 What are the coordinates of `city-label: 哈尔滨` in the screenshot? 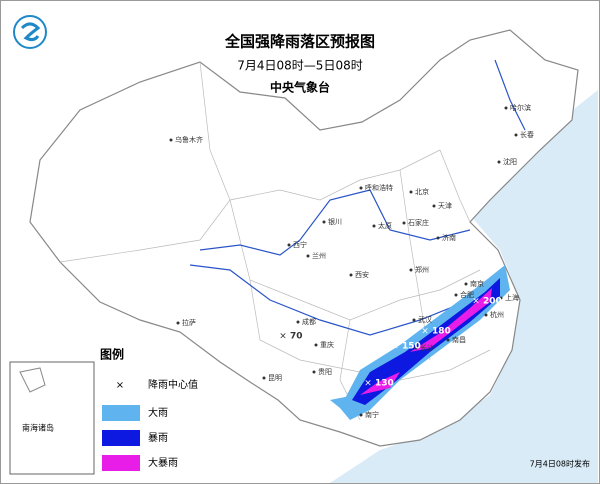 It's located at (520, 107).